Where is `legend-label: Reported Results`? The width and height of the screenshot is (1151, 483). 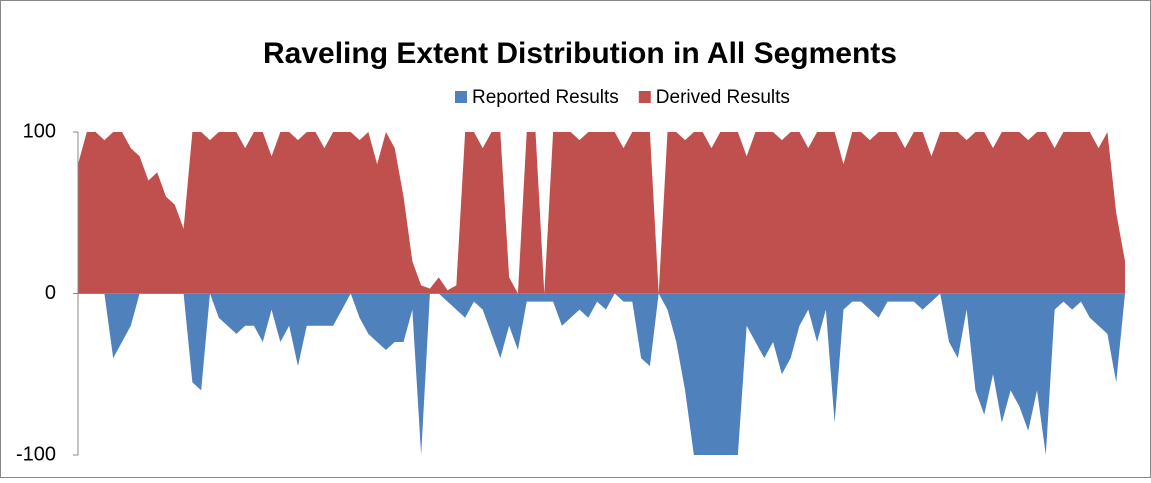 legend-label: Reported Results is located at coordinates (545, 97).